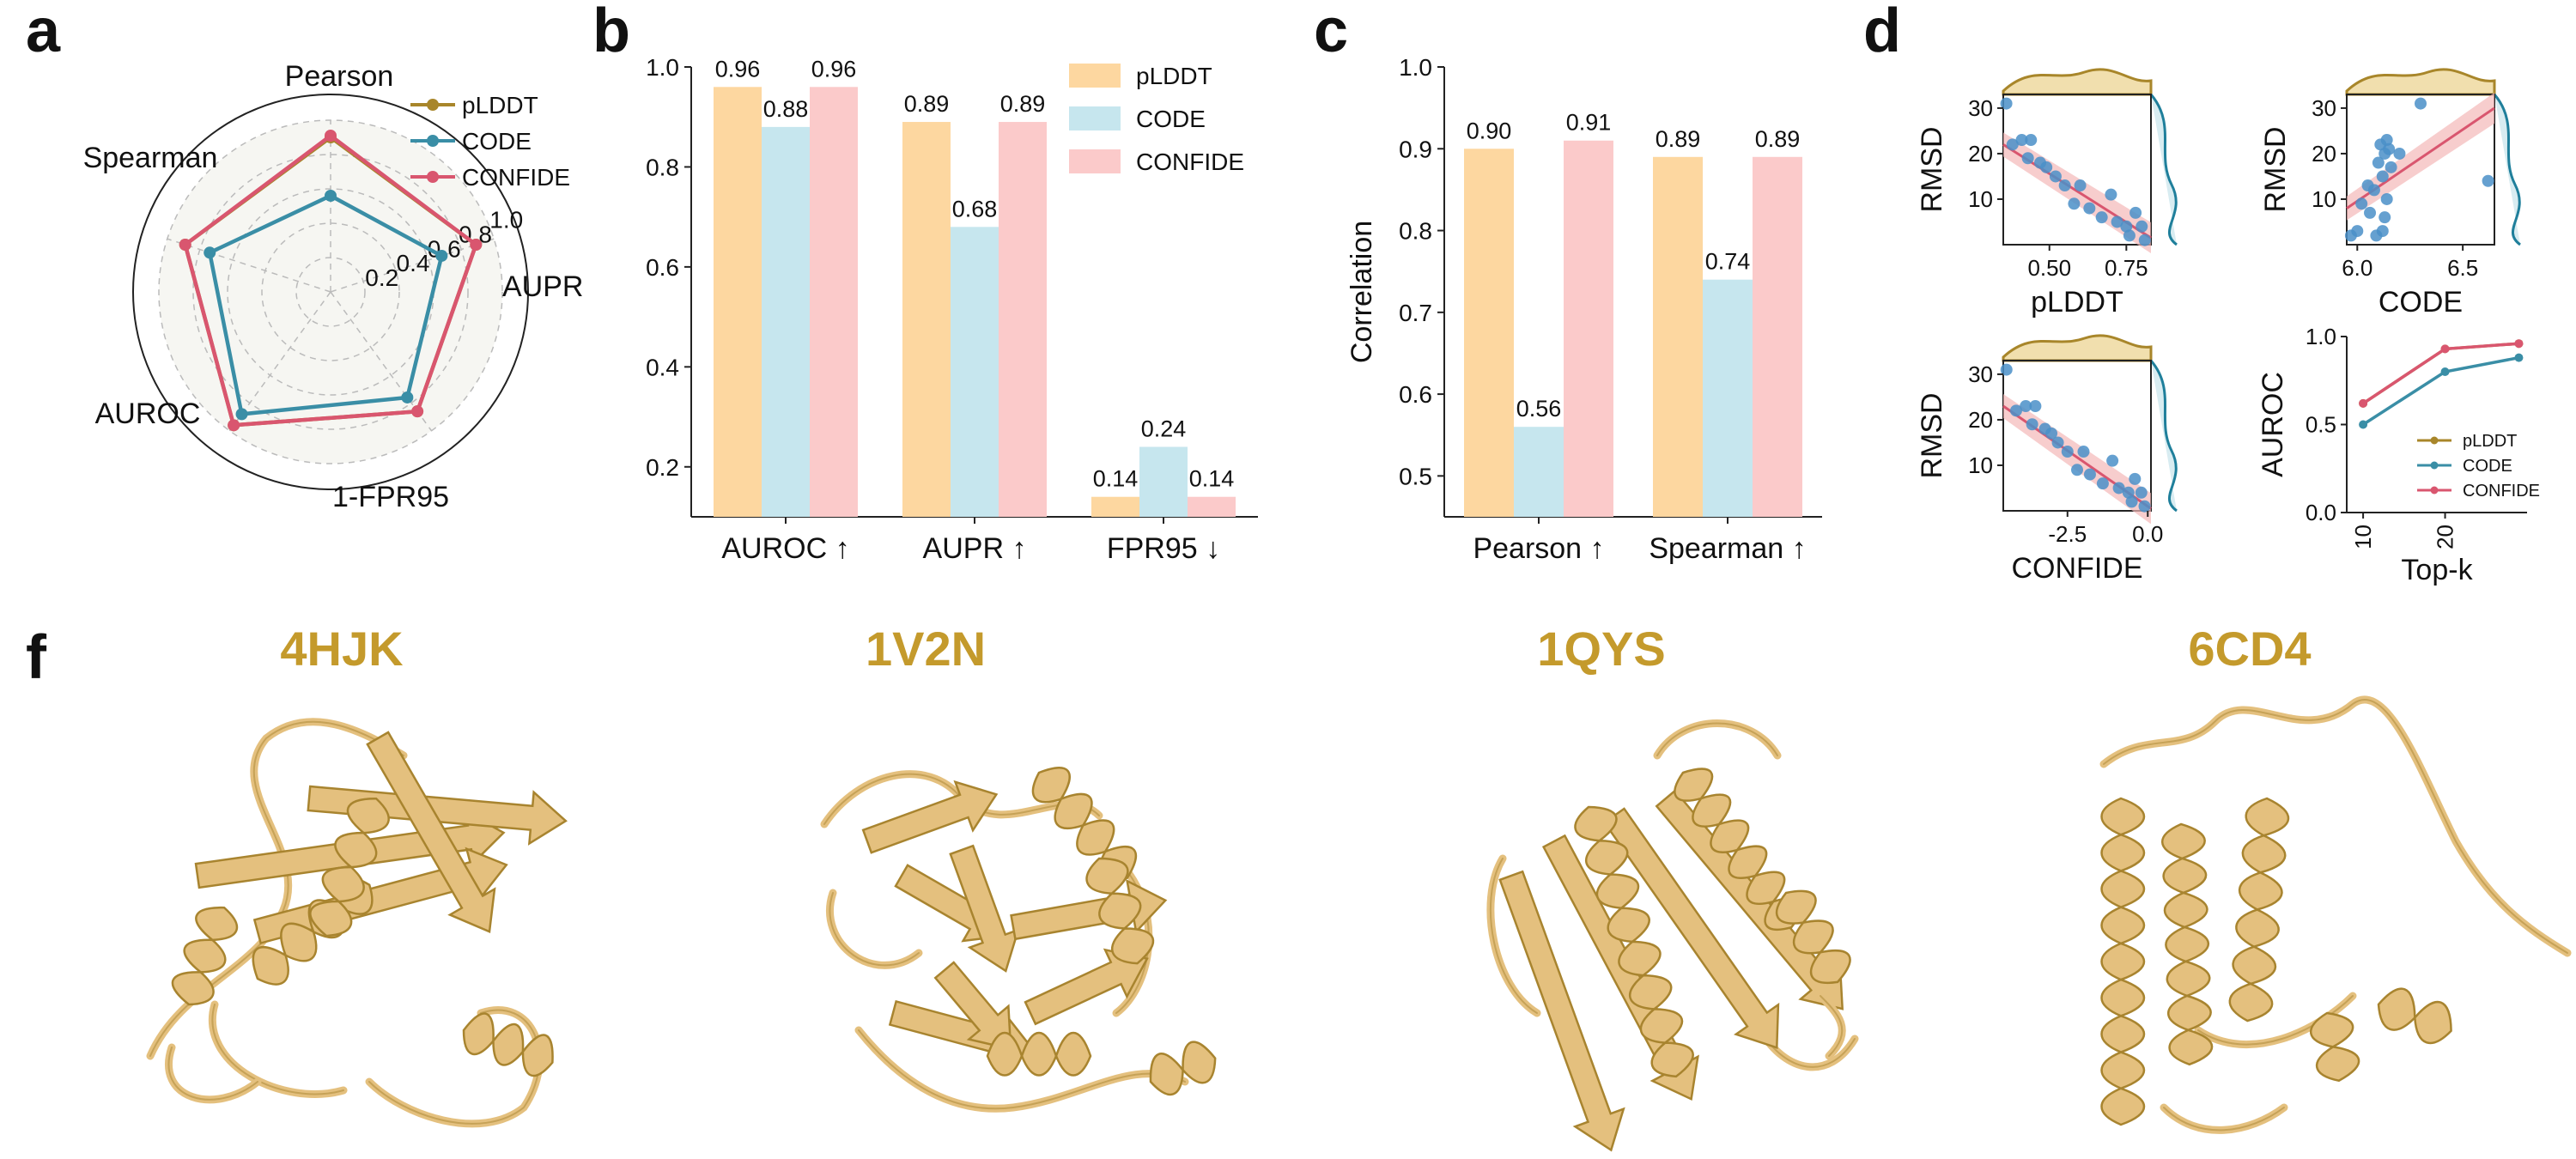 The height and width of the screenshot is (1159, 2576). Describe the element at coordinates (2068, 534) in the screenshot. I see `x-tick-label: -2.5` at that location.